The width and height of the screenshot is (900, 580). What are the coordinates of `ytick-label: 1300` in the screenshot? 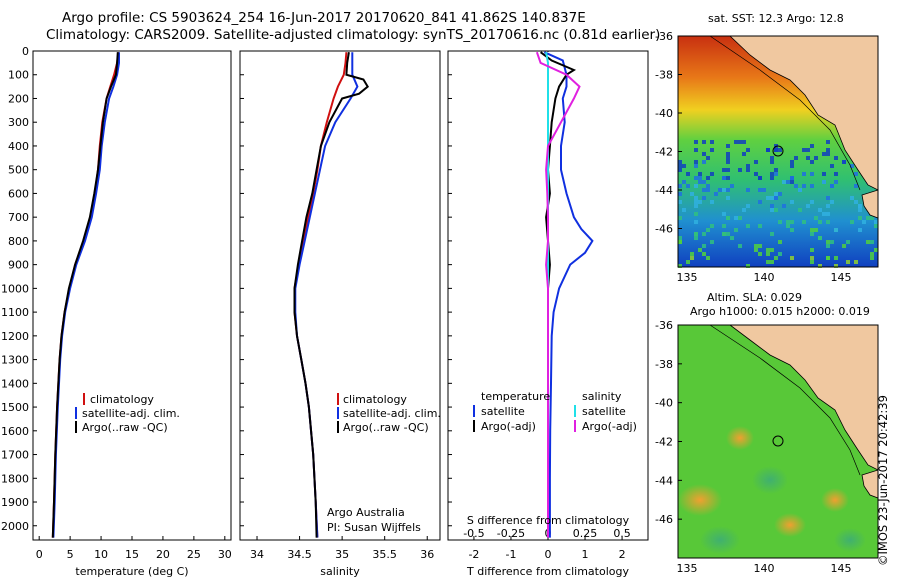 It's located at (15, 360).